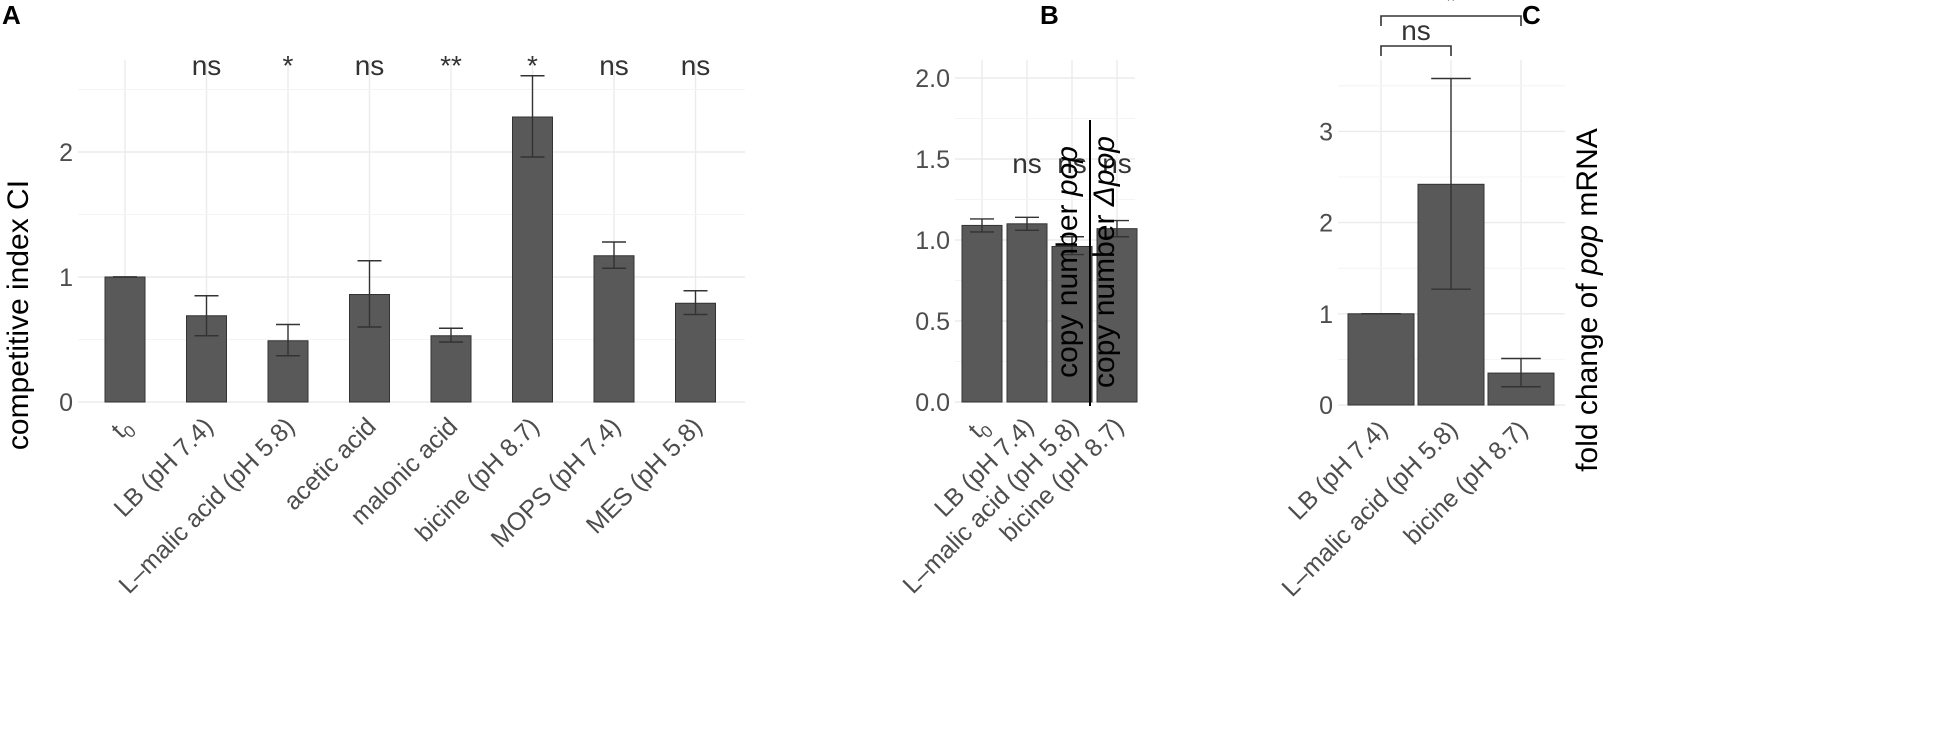 The image size is (1950, 747). Describe the element at coordinates (123, 429) in the screenshot. I see `x-category-label: t0` at that location.